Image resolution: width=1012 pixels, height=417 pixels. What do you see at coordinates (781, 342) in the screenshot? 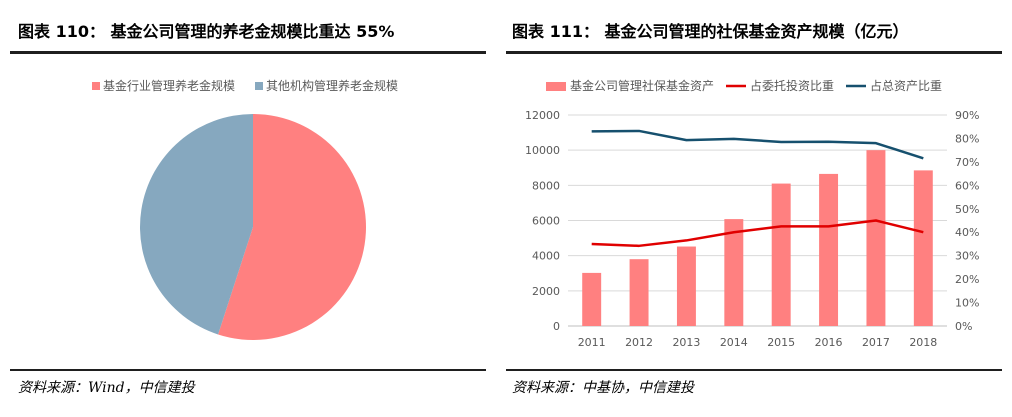
I see `x-tick-2015: 2015` at bounding box center [781, 342].